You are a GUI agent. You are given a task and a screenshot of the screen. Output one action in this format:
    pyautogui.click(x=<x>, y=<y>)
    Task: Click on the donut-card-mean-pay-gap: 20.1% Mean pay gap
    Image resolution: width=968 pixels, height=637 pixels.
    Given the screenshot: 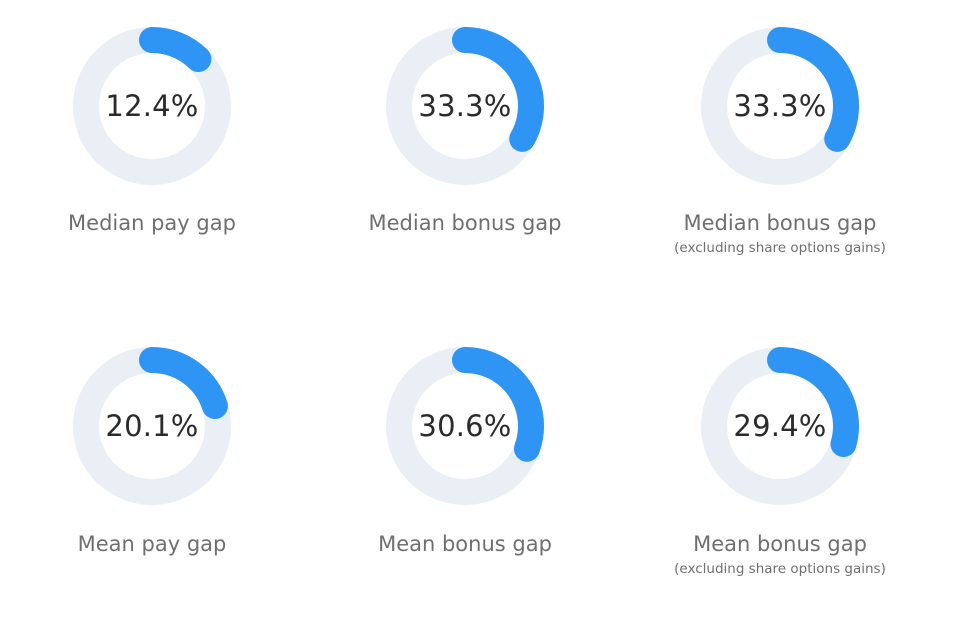 What is the action you would take?
    pyautogui.click(x=156, y=486)
    